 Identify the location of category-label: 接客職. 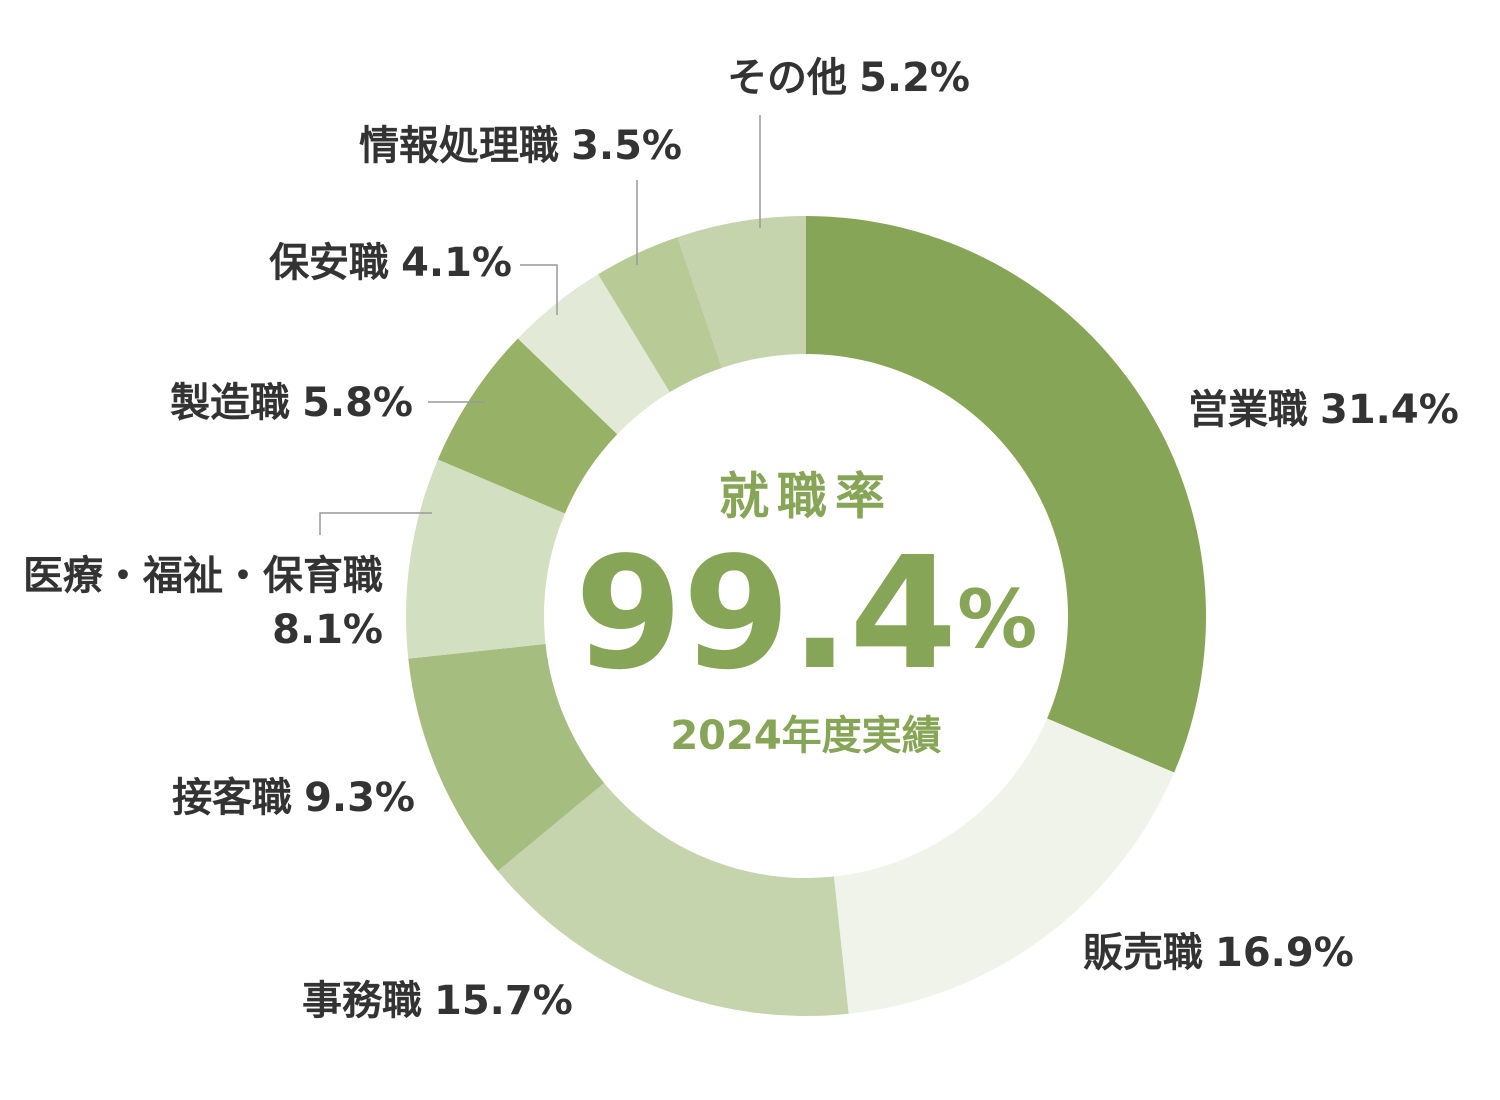
(232, 798).